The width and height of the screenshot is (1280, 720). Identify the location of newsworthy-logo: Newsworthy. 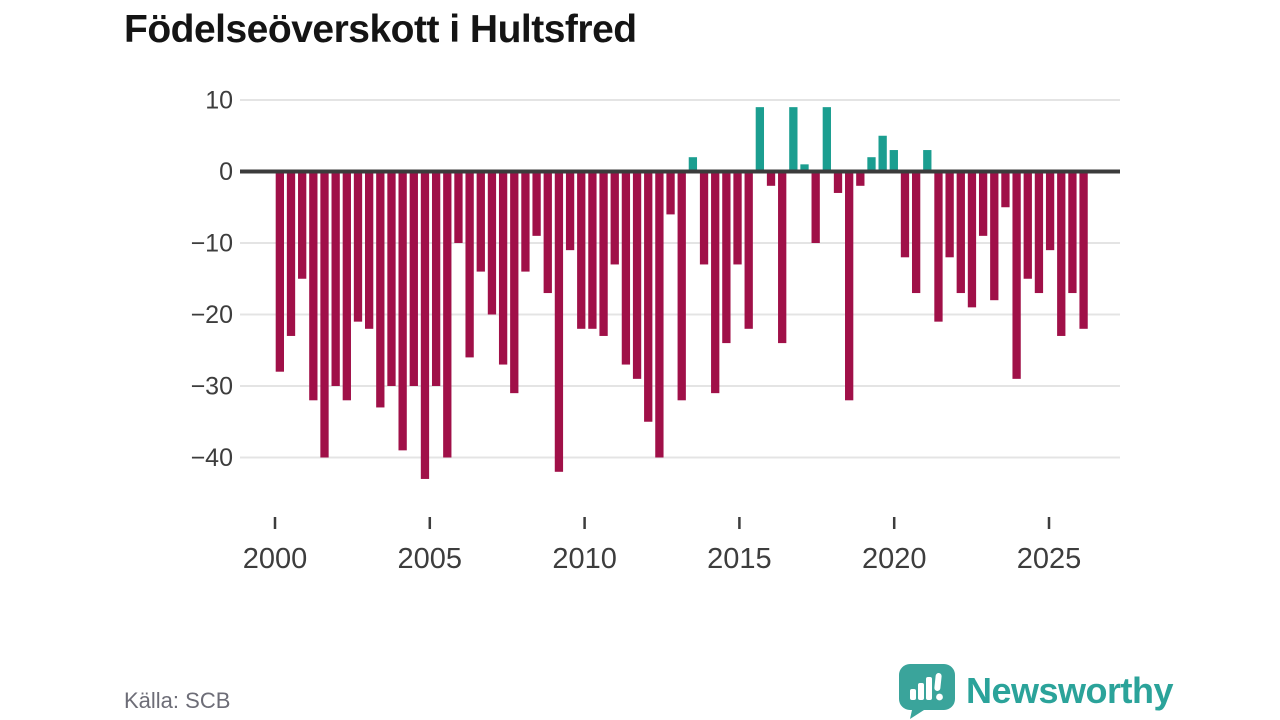
(1036, 691).